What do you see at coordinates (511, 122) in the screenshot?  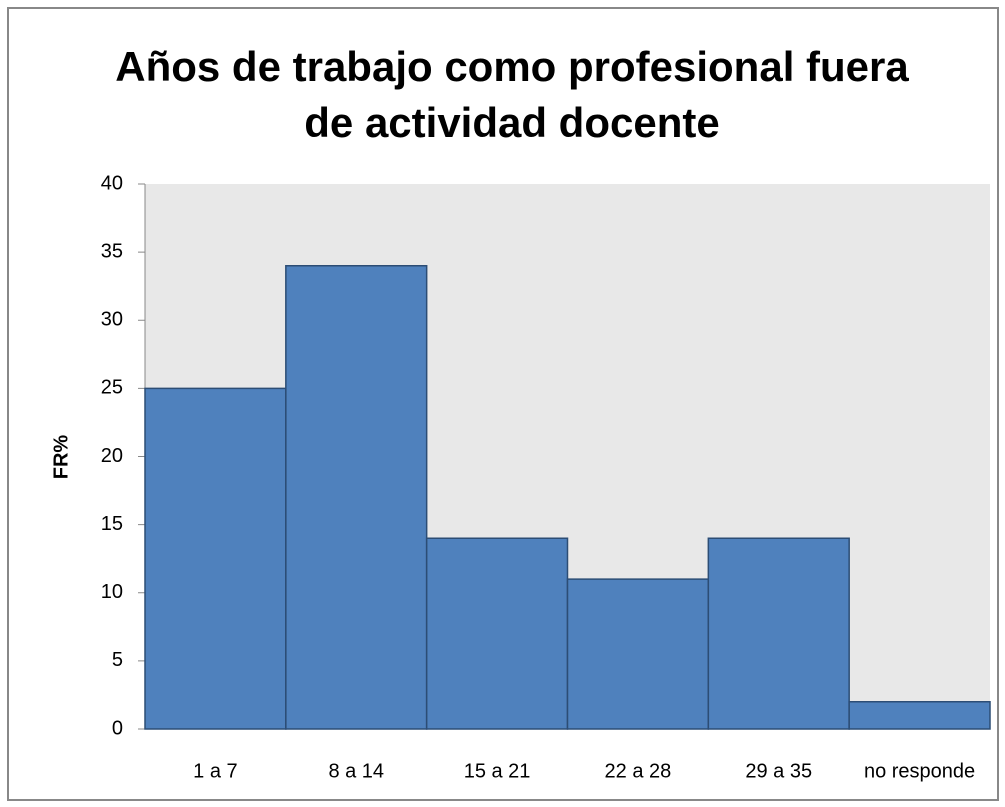 I see `chart-title: de actividad docente` at bounding box center [511, 122].